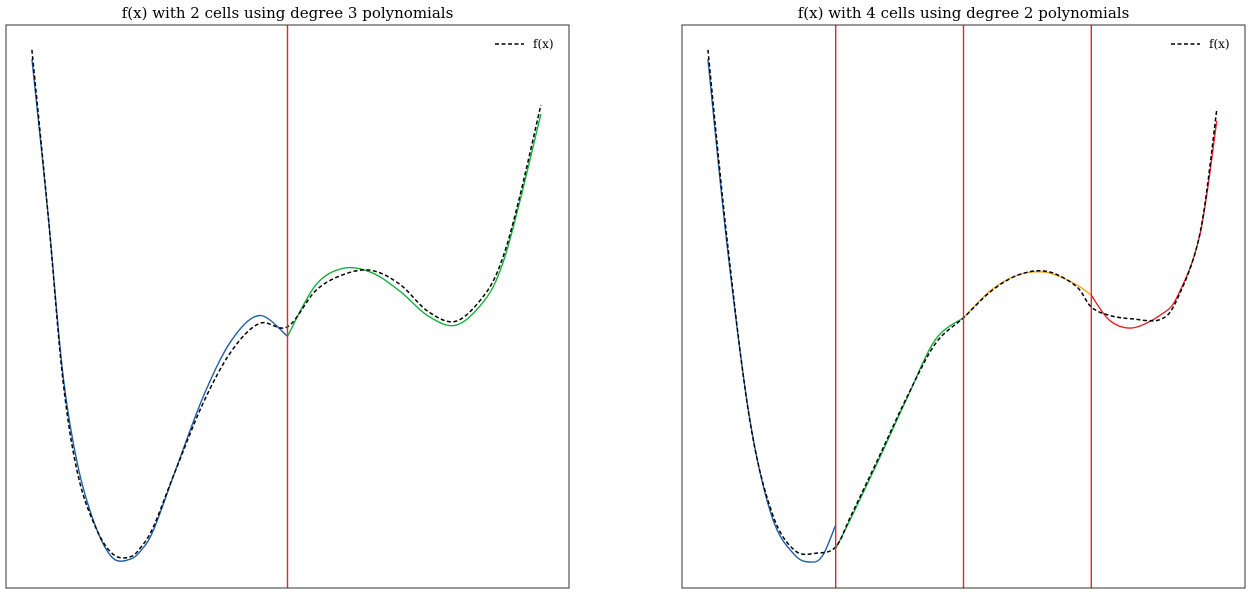 This screenshot has width=1250, height=594. What do you see at coordinates (1219, 44) in the screenshot?
I see `right-legend-label: f(x)` at bounding box center [1219, 44].